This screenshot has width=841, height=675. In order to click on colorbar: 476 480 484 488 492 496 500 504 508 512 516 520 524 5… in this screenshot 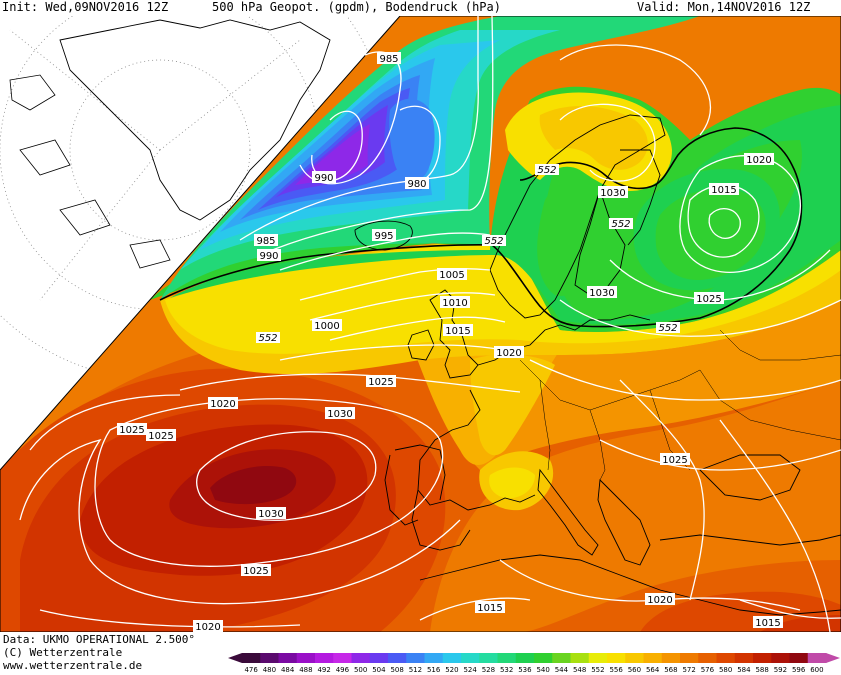, I will do `click(534, 663)`.